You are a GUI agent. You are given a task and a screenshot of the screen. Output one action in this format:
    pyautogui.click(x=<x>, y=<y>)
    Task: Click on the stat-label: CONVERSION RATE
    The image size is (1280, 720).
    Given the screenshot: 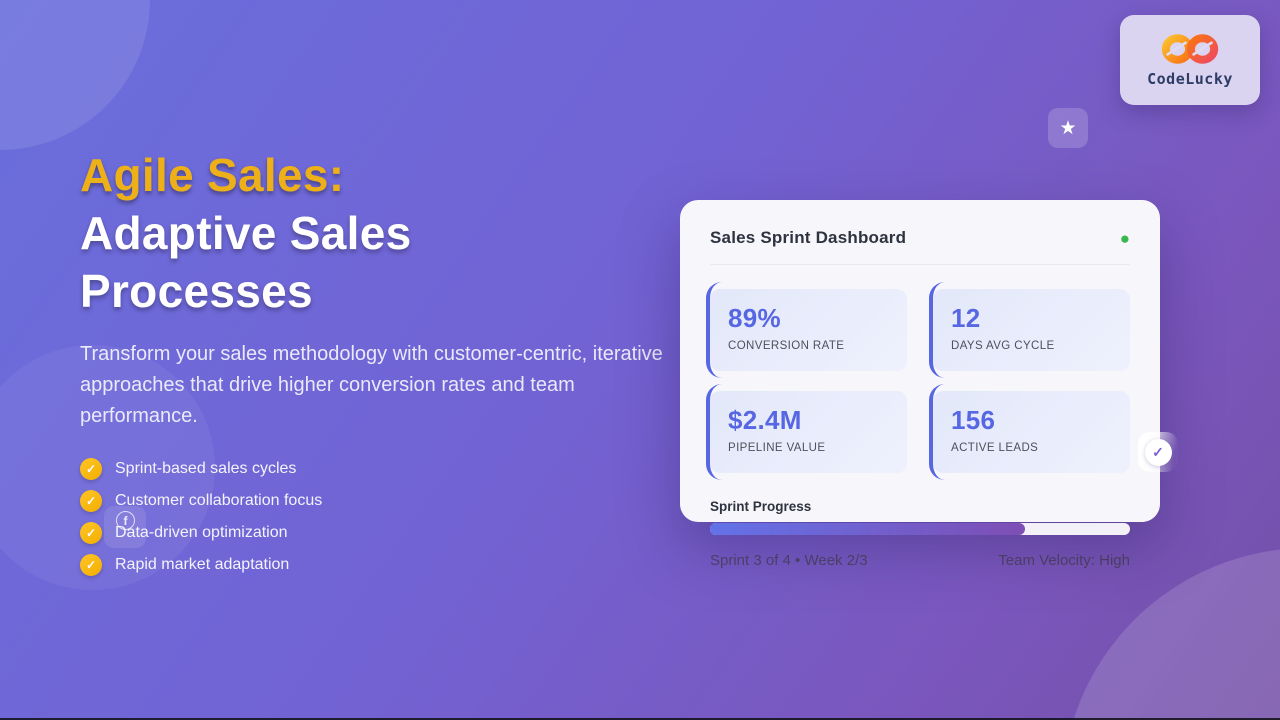 What is the action you would take?
    pyautogui.click(x=786, y=346)
    